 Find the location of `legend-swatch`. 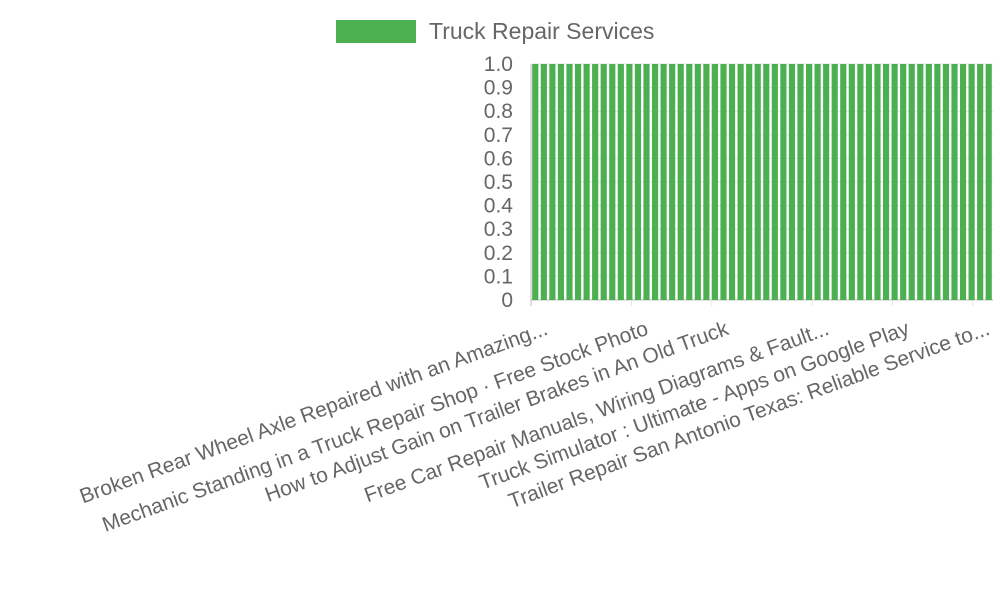

legend-swatch is located at coordinates (376, 31).